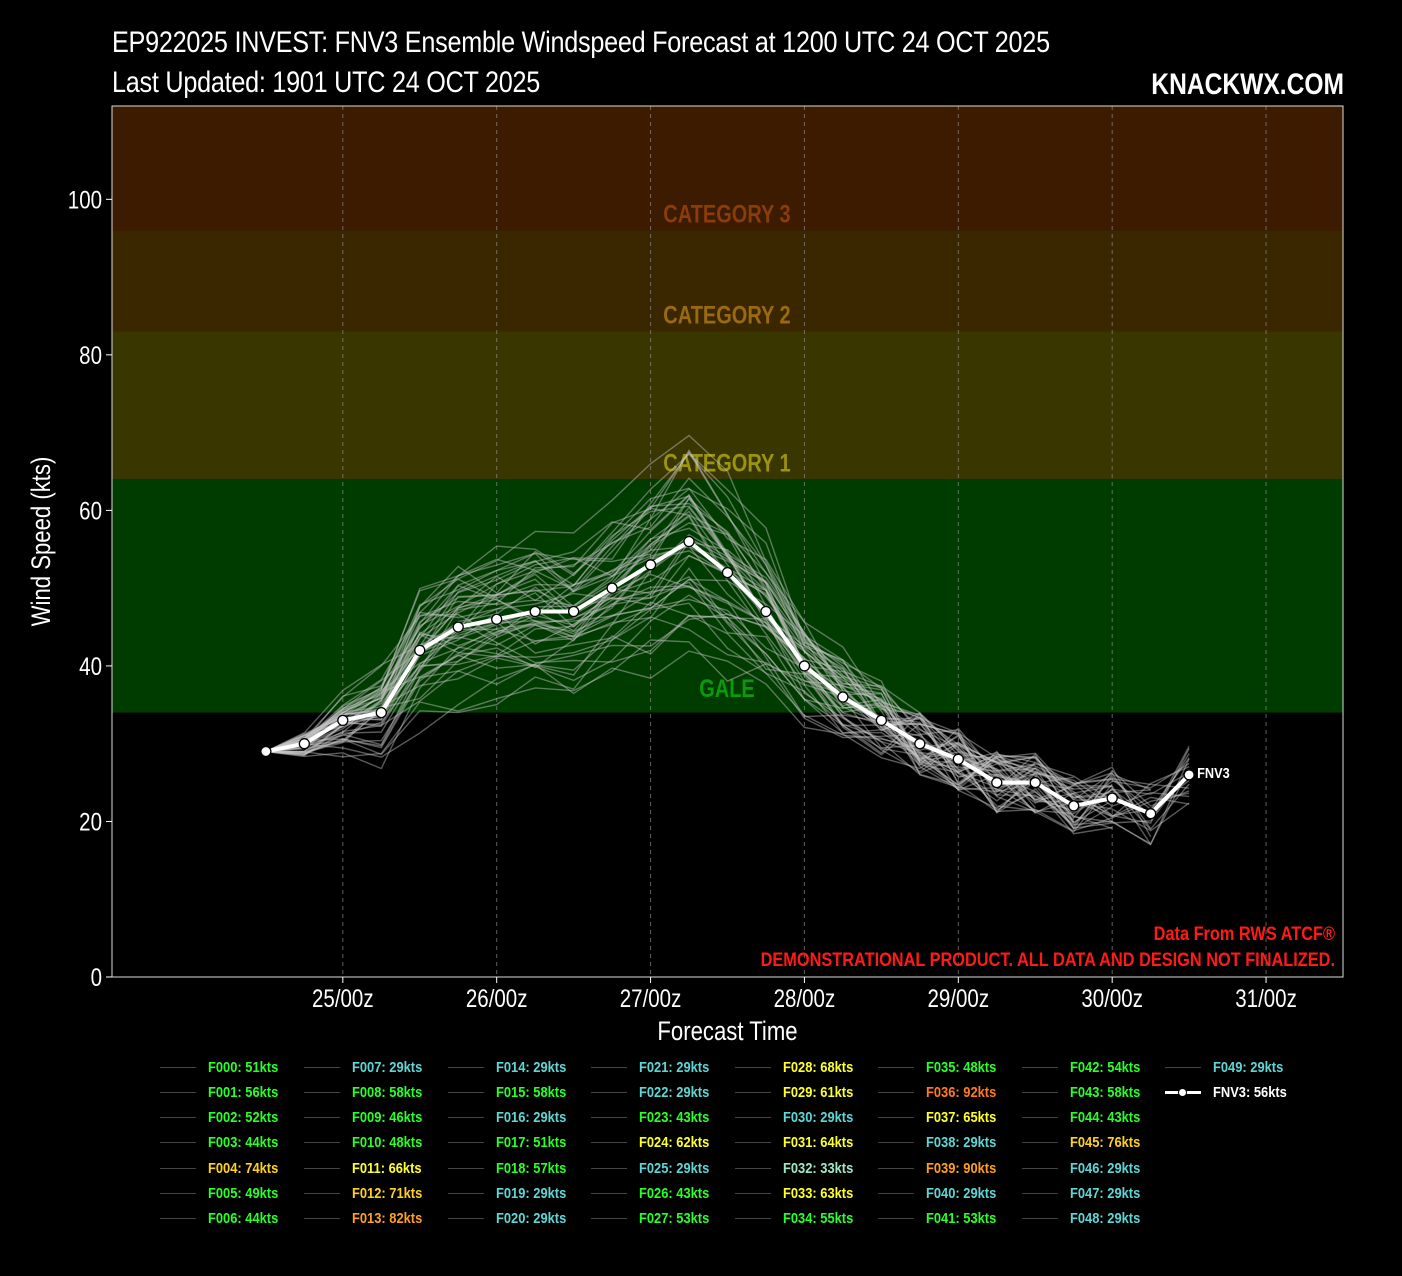 This screenshot has width=1402, height=1276. I want to click on legend-label: F024: 62kts, so click(674, 1143).